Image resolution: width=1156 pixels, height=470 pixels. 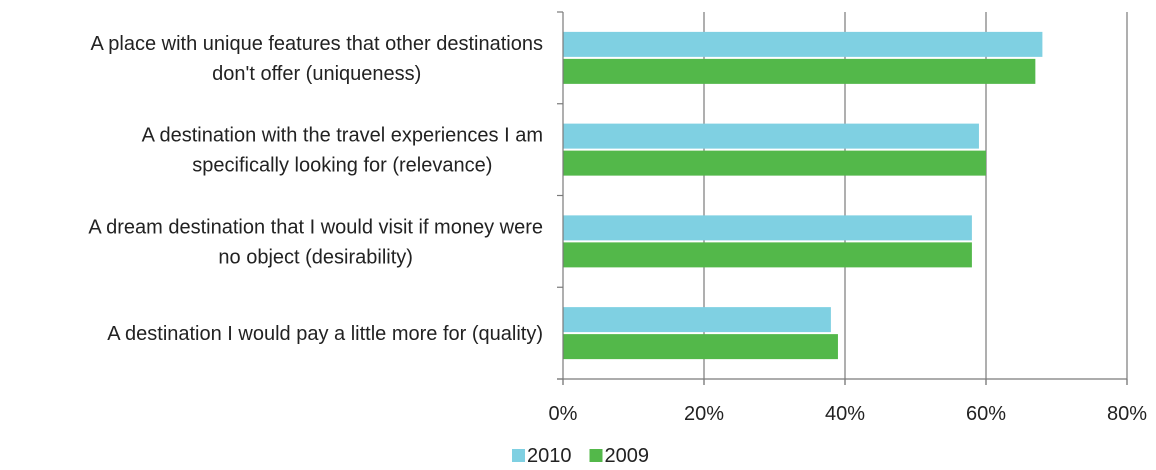 I want to click on category-label: specifically looking for (relevance), so click(x=342, y=166).